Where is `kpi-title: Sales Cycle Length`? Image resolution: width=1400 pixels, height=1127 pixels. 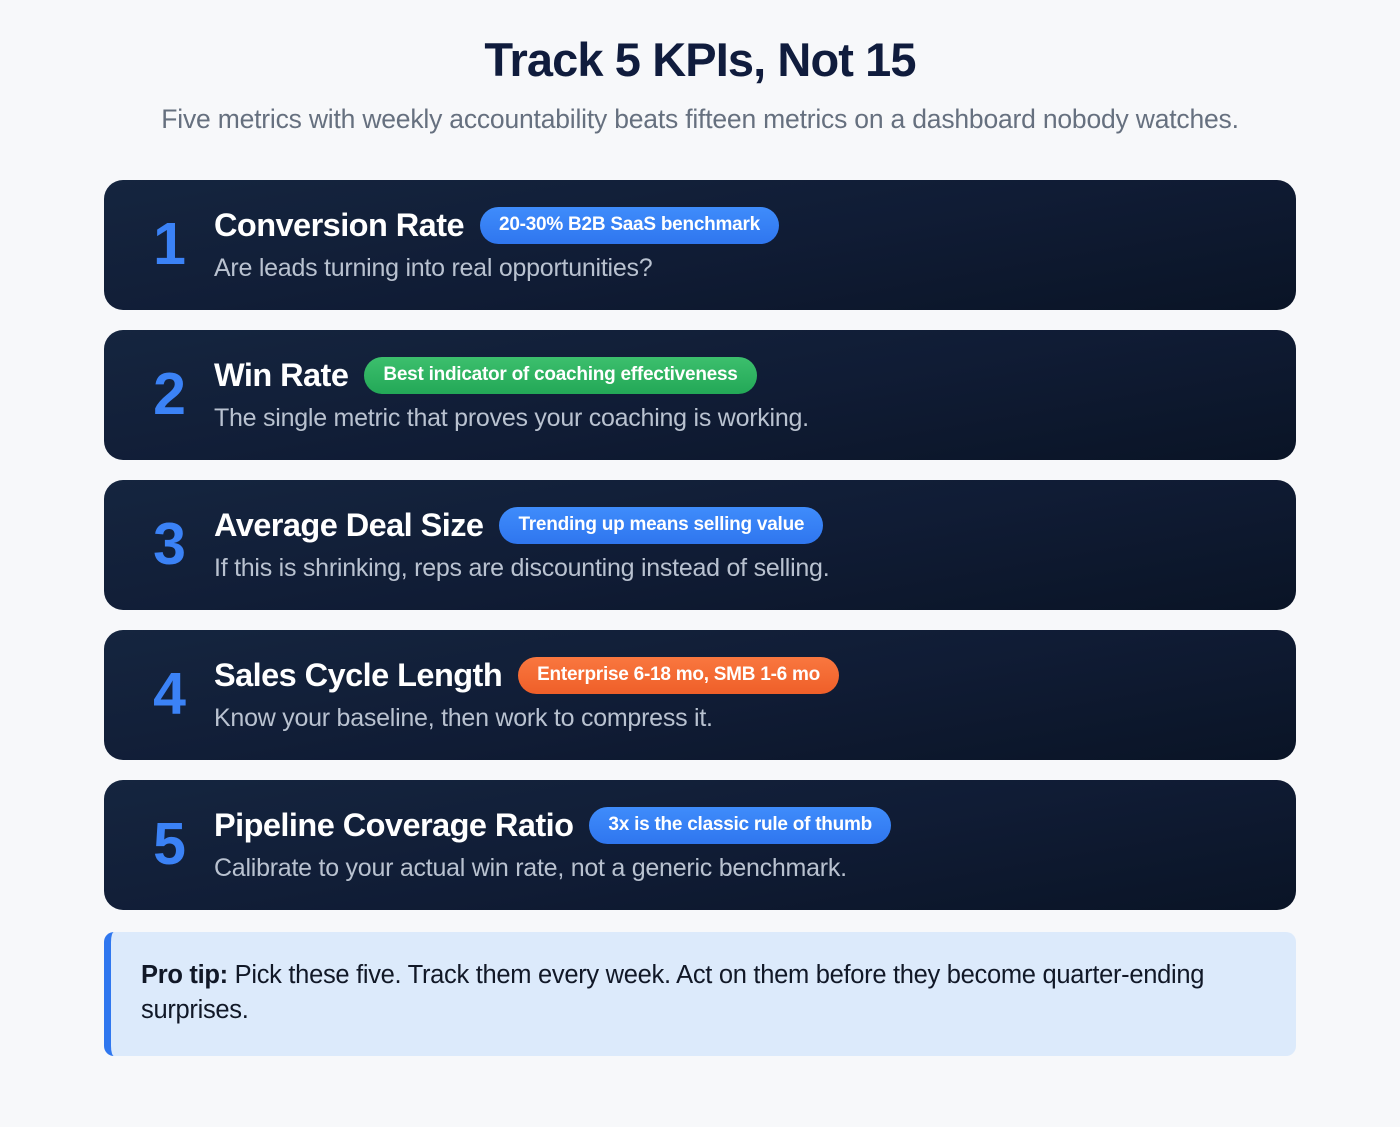 kpi-title: Sales Cycle Length is located at coordinates (358, 674).